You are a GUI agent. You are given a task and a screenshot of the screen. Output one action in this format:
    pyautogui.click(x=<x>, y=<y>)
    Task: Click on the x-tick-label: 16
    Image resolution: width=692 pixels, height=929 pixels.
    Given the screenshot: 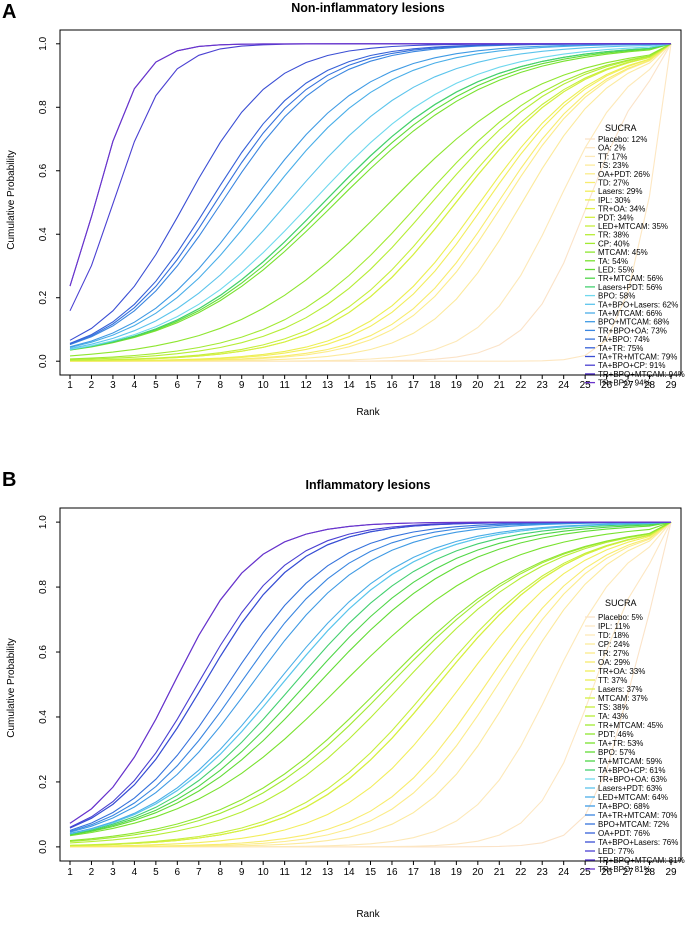 What is the action you would take?
    pyautogui.click(x=392, y=385)
    